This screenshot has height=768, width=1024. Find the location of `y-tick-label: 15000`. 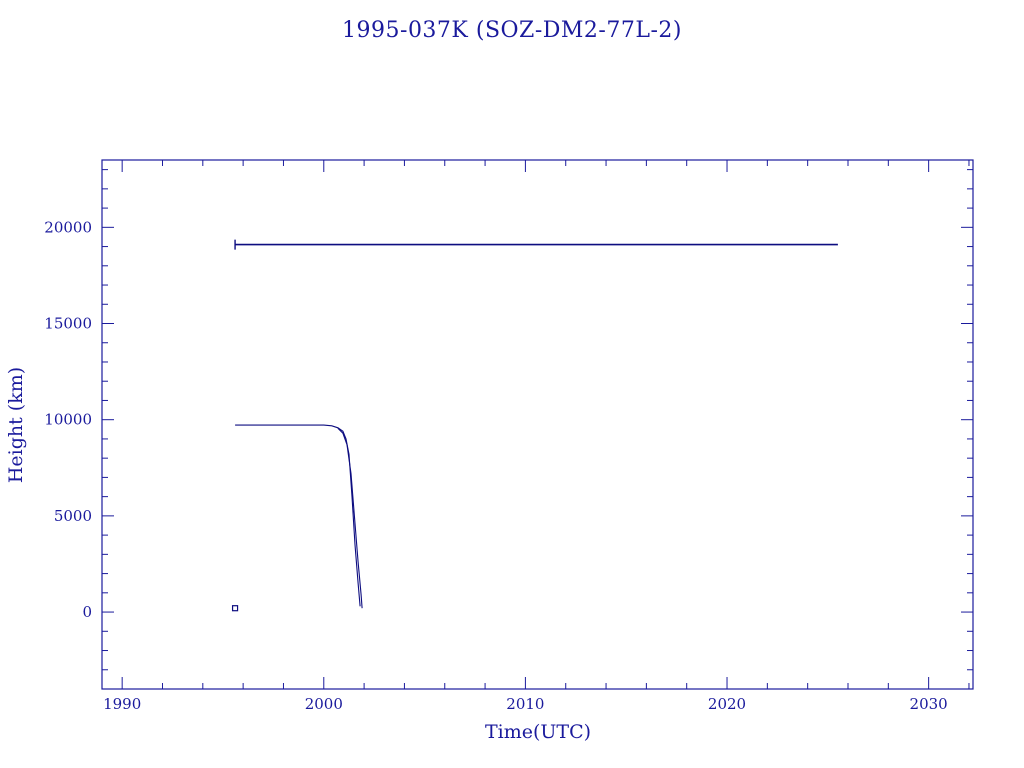

y-tick-label: 15000 is located at coordinates (68, 324).